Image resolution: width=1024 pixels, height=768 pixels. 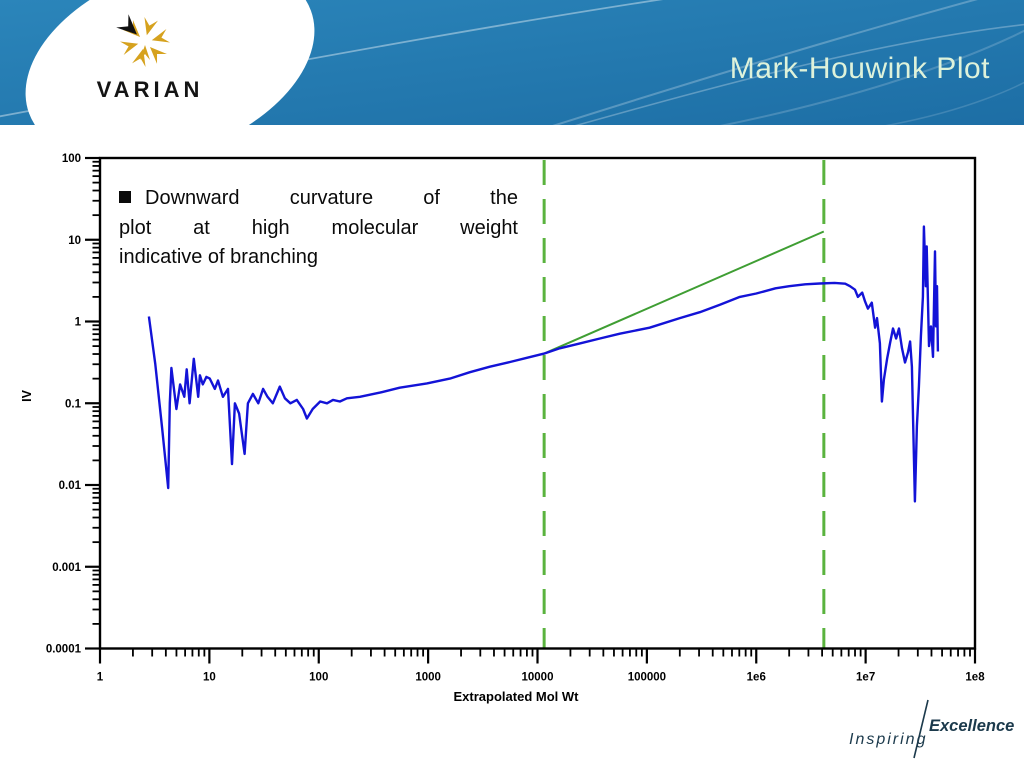 I want to click on fit-line, so click(x=684, y=292).